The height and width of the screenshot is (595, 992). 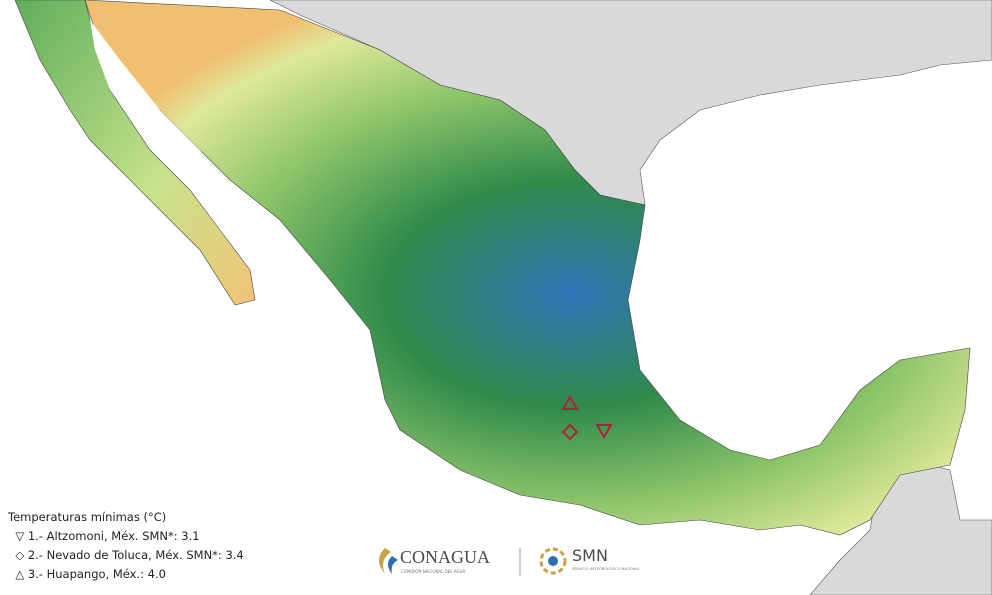 What do you see at coordinates (96, 574) in the screenshot?
I see `legend-text: 3.- Huapango, Méx.: 4.0` at bounding box center [96, 574].